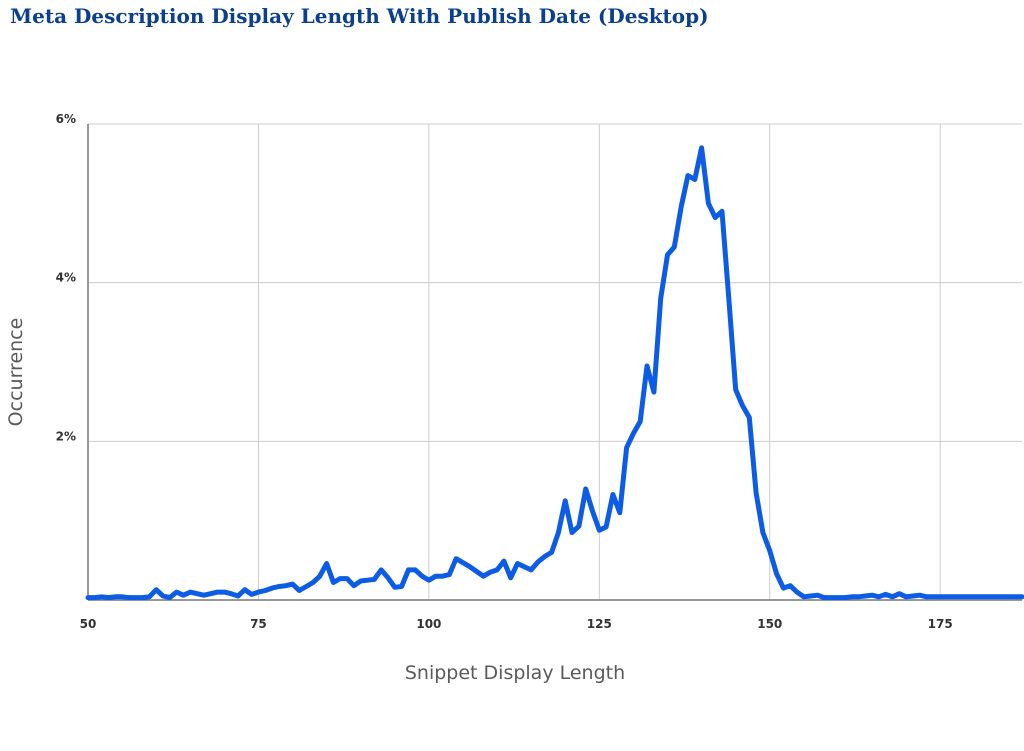 This screenshot has height=751, width=1024. I want to click on x-tick-label: 100, so click(428, 624).